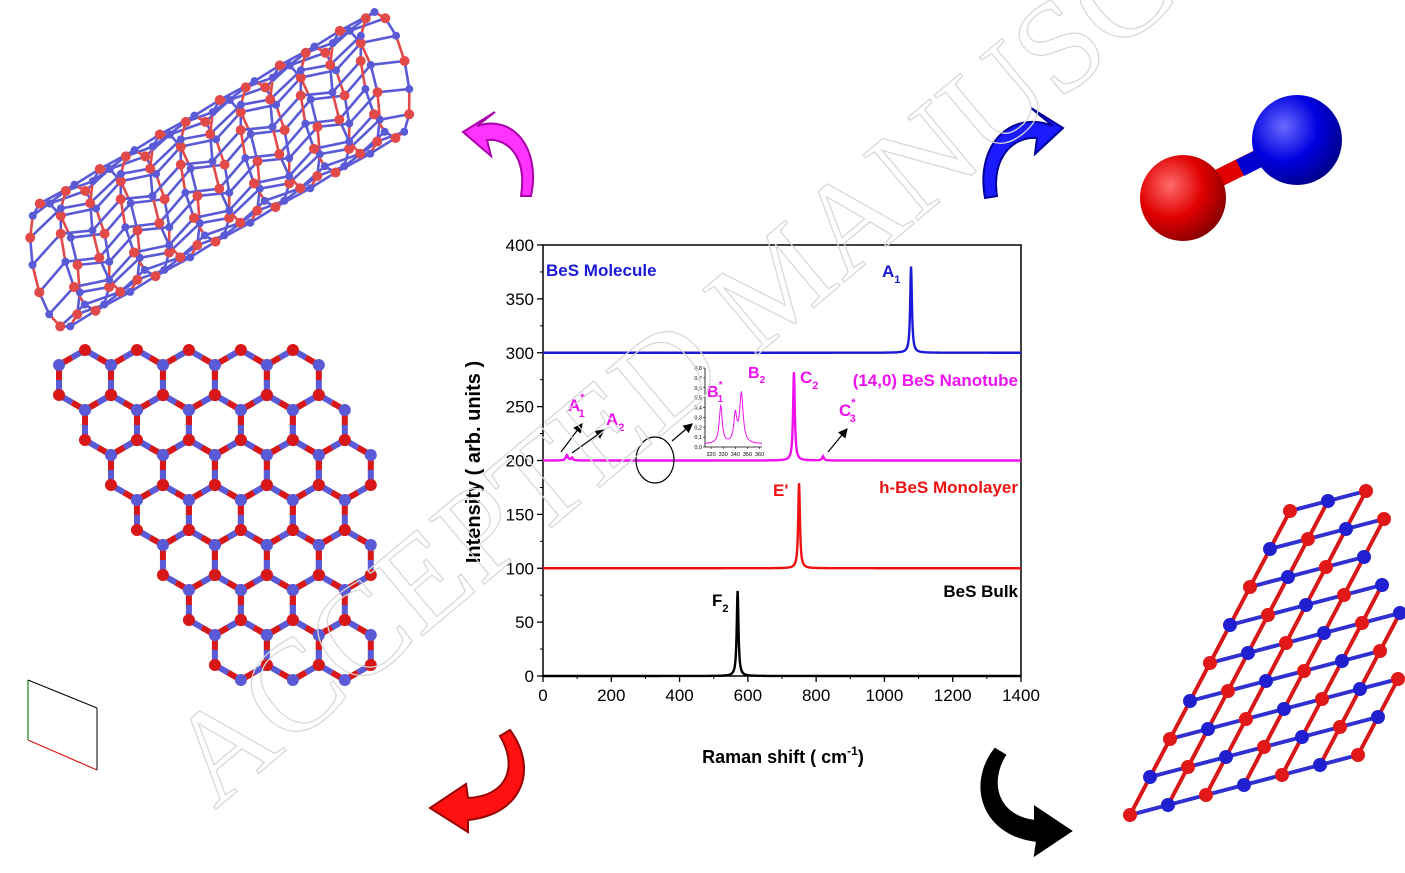 The width and height of the screenshot is (1405, 873). I want to click on inset-y-tick-label: 0,0, so click(698, 448).